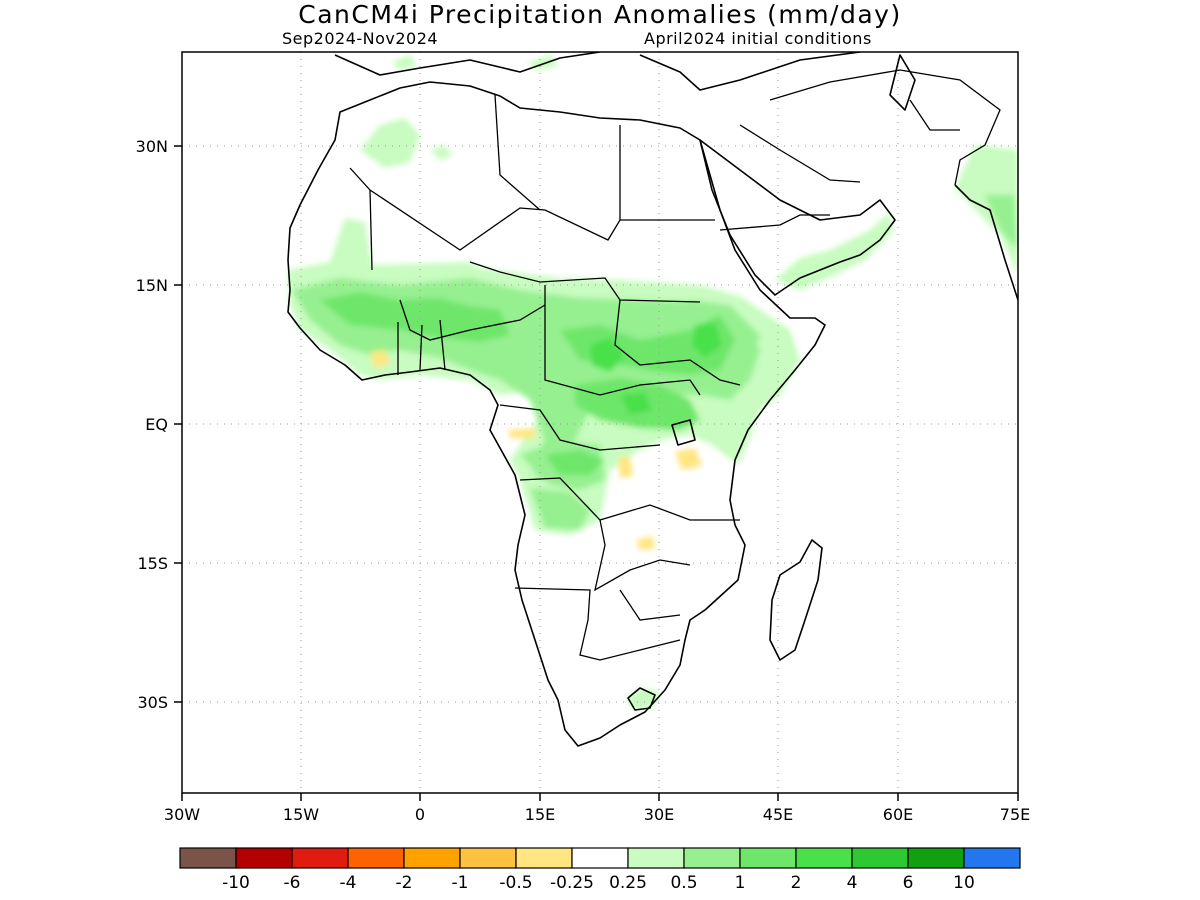 The image size is (1200, 900). I want to click on x-tick-label: 75E, so click(1015, 814).